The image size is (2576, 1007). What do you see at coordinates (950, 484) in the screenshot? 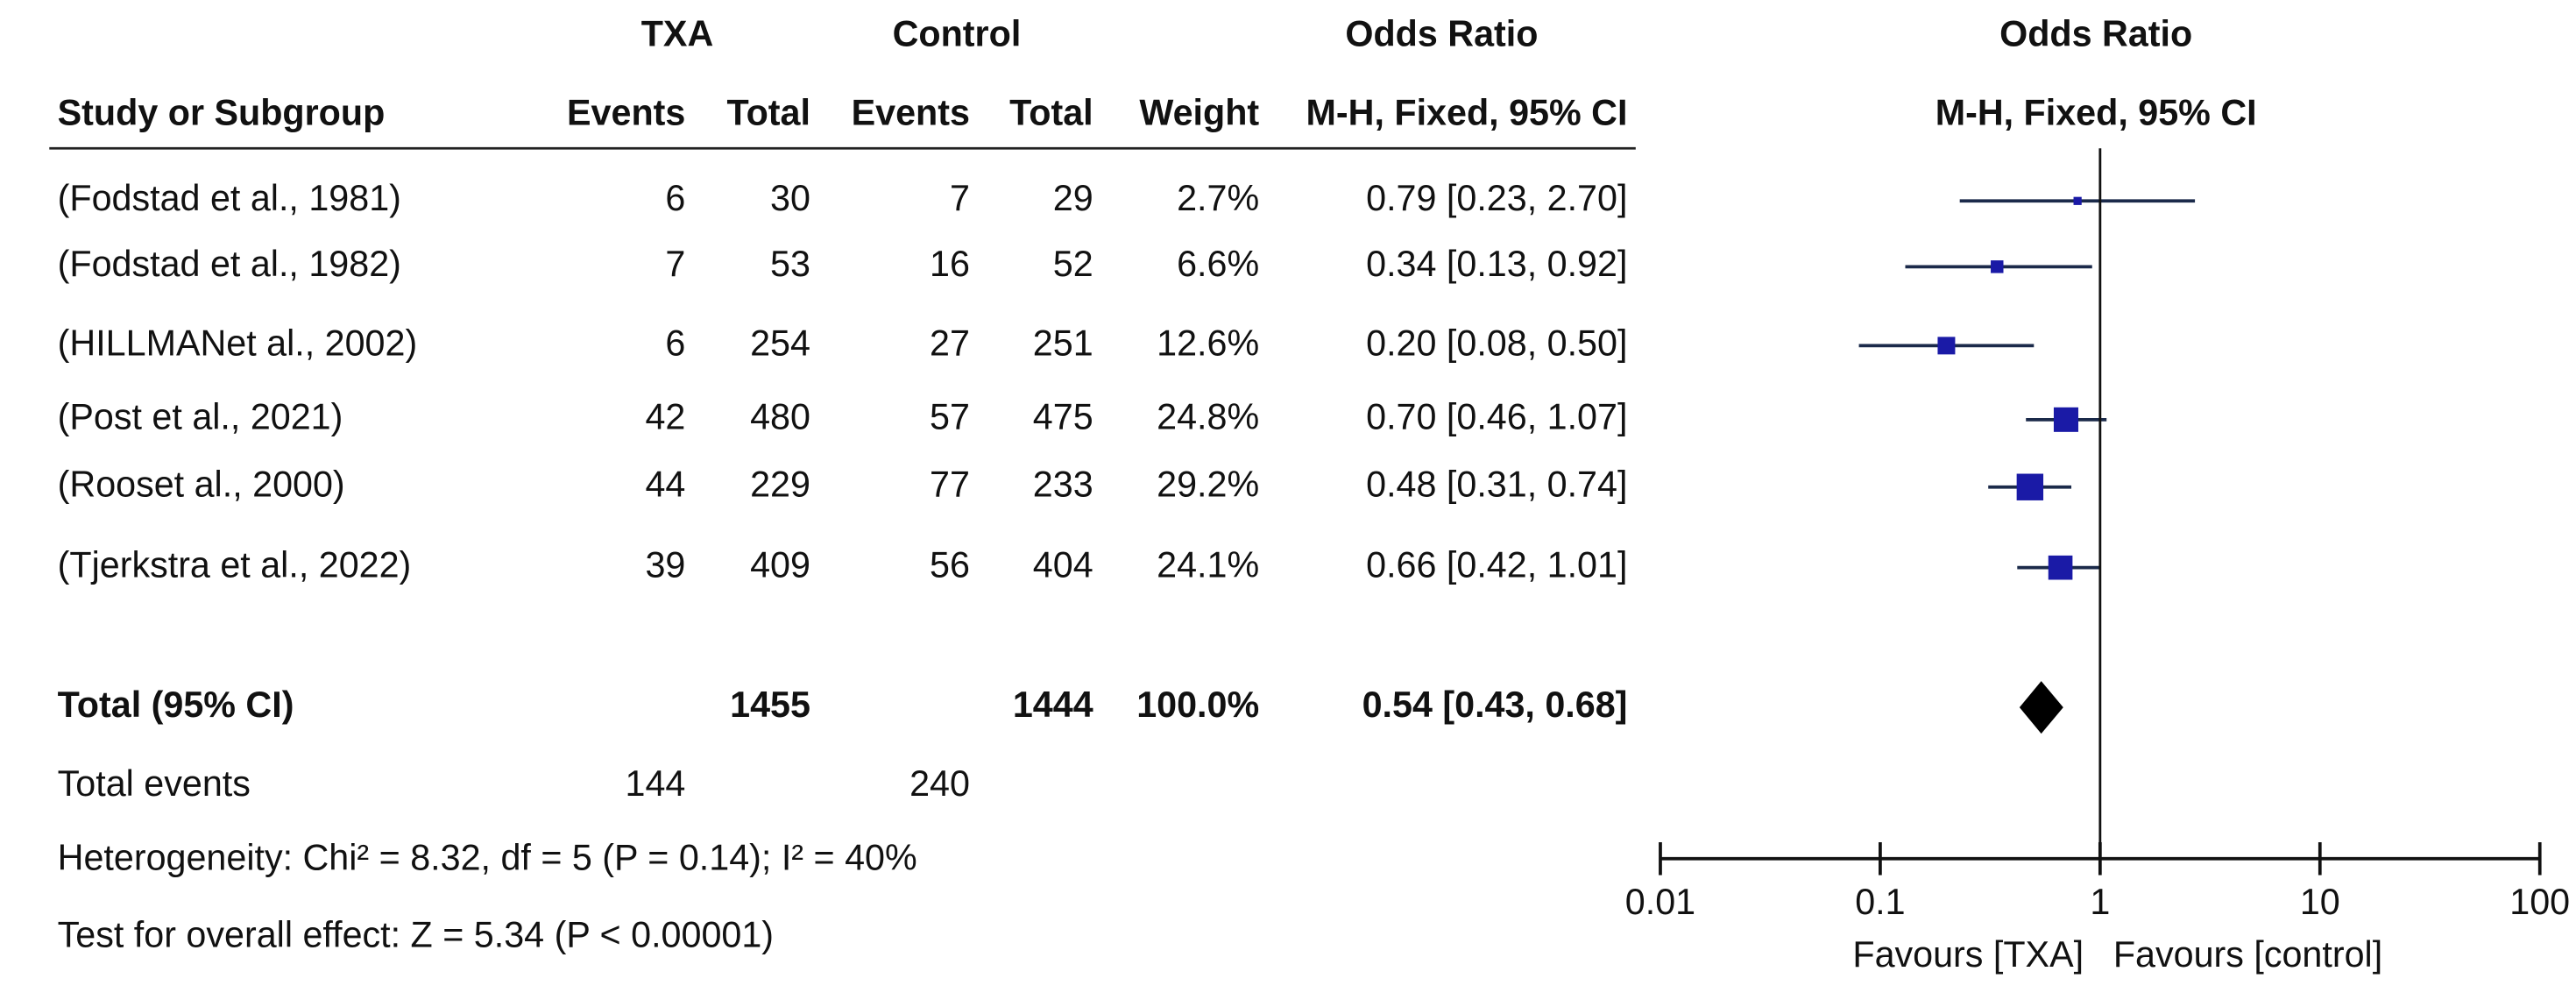
I see `cell: 77` at bounding box center [950, 484].